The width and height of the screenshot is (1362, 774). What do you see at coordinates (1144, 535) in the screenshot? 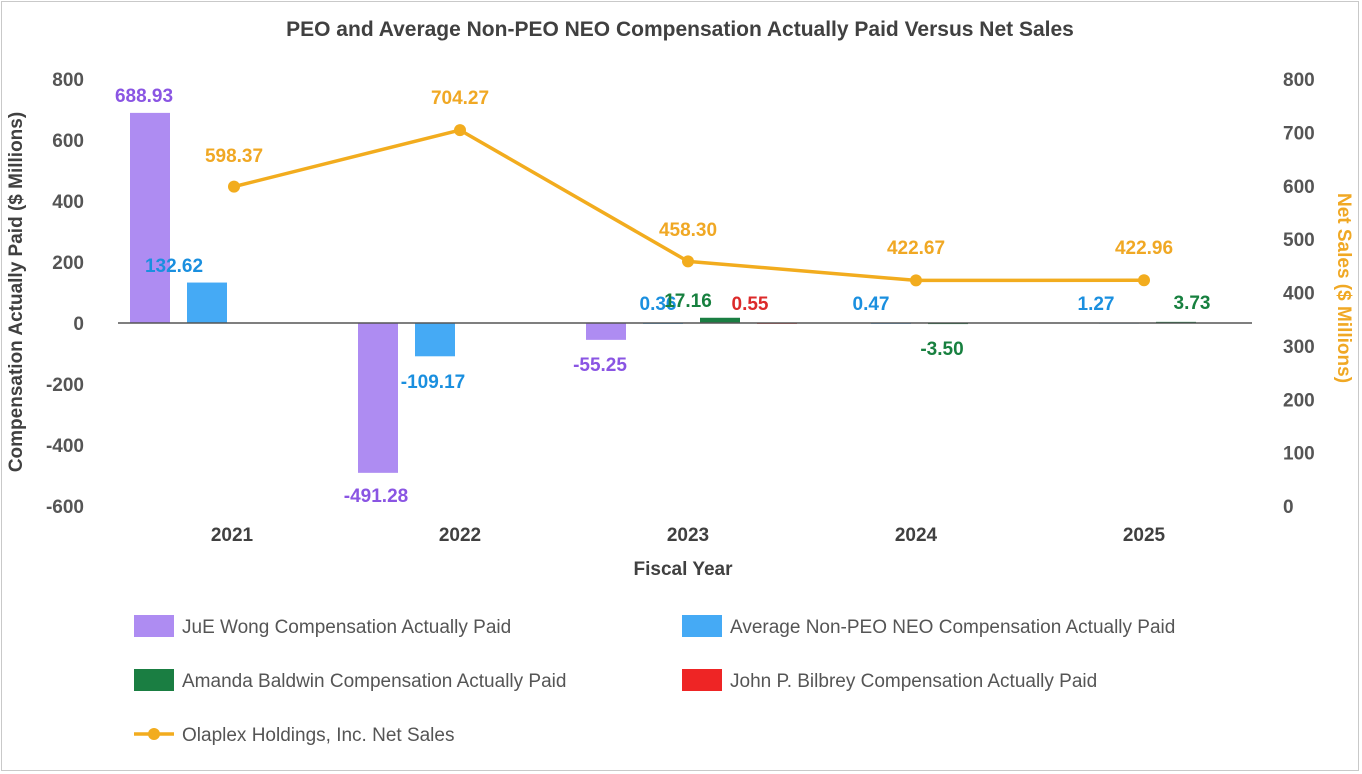
I see `x-tick-label: 2025` at bounding box center [1144, 535].